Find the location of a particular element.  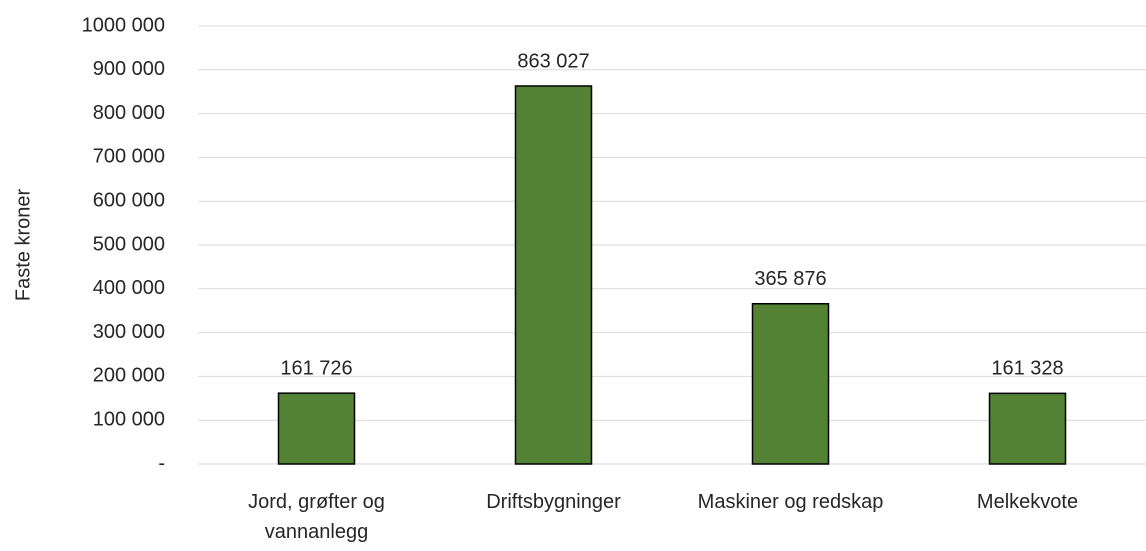

y-tick-label: 800 000 is located at coordinates (129, 113).